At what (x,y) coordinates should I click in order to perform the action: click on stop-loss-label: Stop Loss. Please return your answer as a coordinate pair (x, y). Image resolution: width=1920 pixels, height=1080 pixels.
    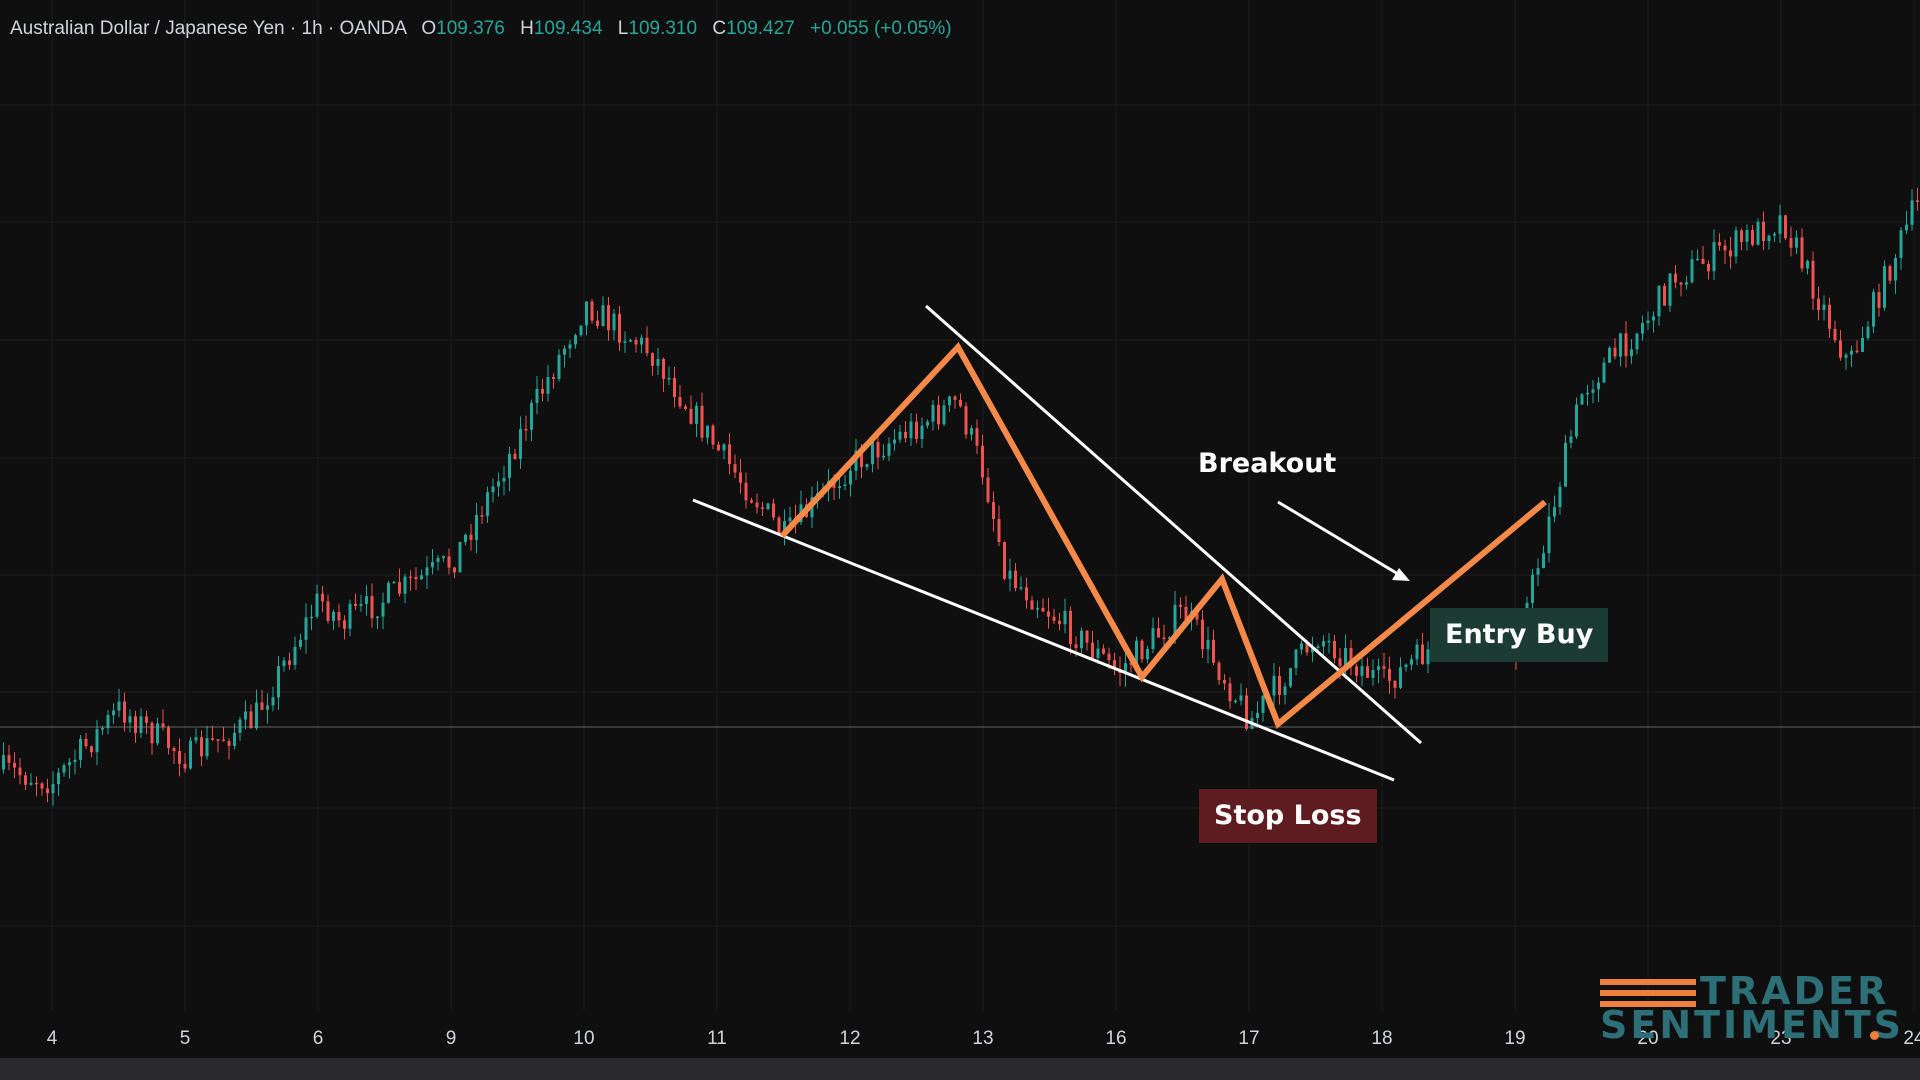
    Looking at the image, I should click on (1288, 816).